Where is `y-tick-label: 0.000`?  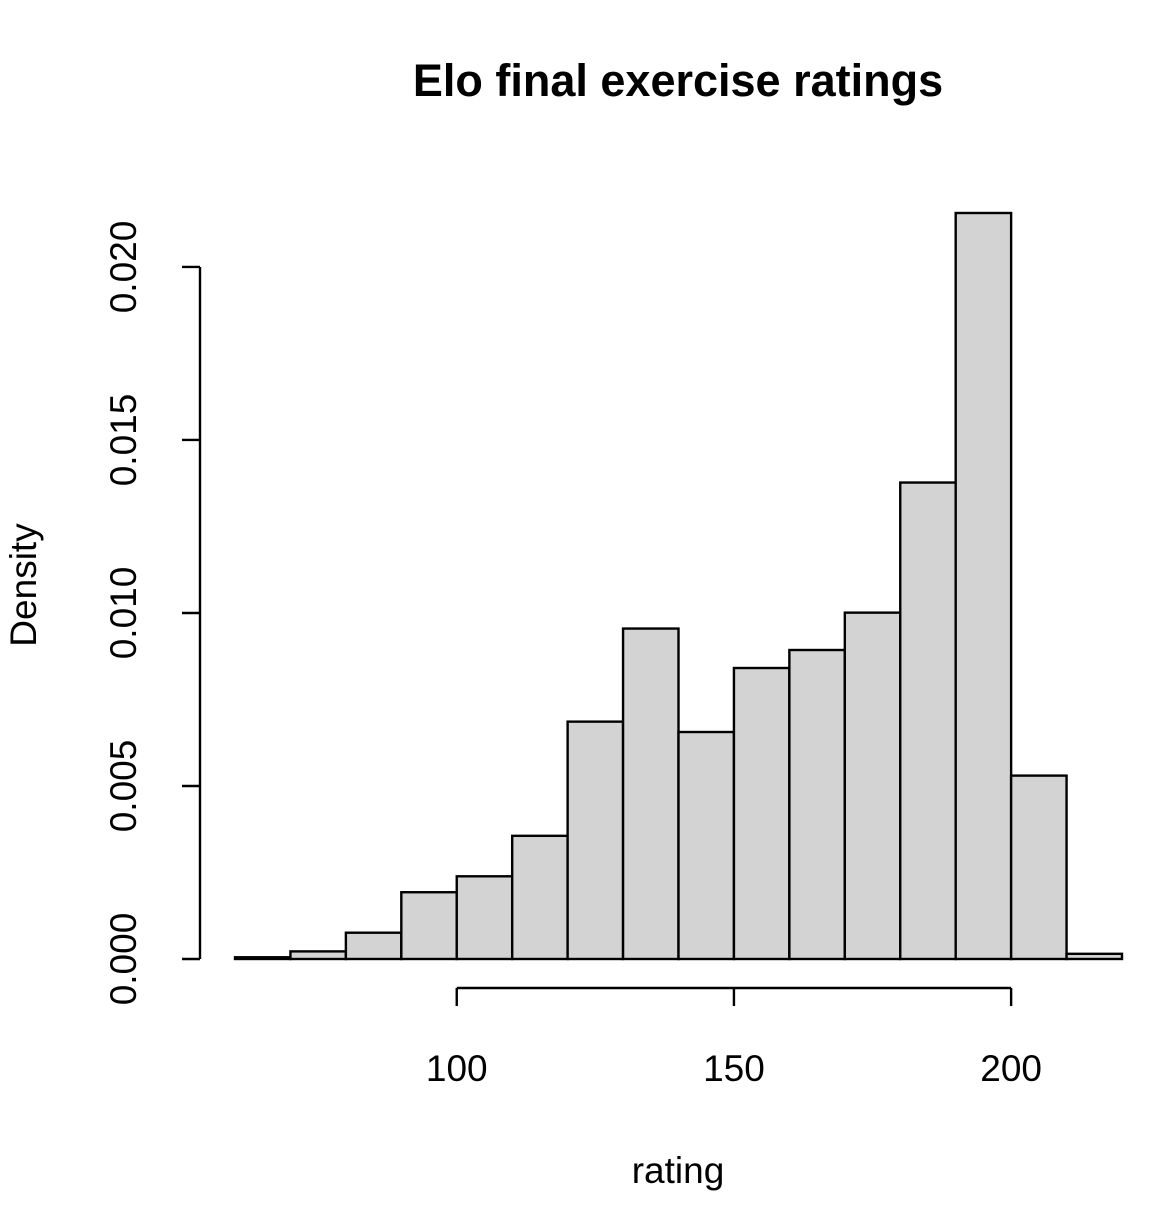 y-tick-label: 0.000 is located at coordinates (123, 959).